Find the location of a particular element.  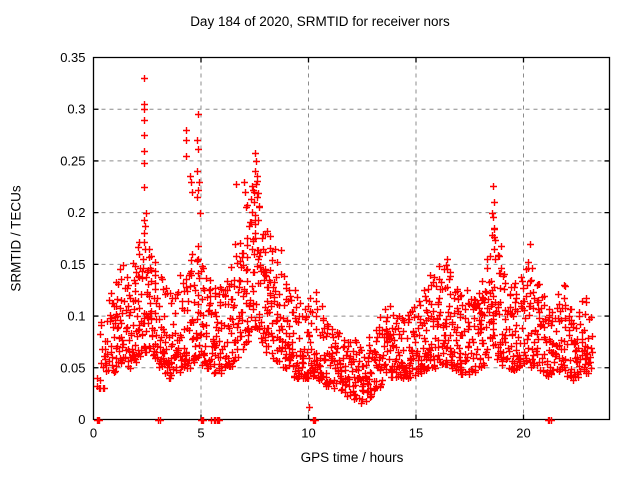

y-tick-label: 0 is located at coordinates (81, 419).